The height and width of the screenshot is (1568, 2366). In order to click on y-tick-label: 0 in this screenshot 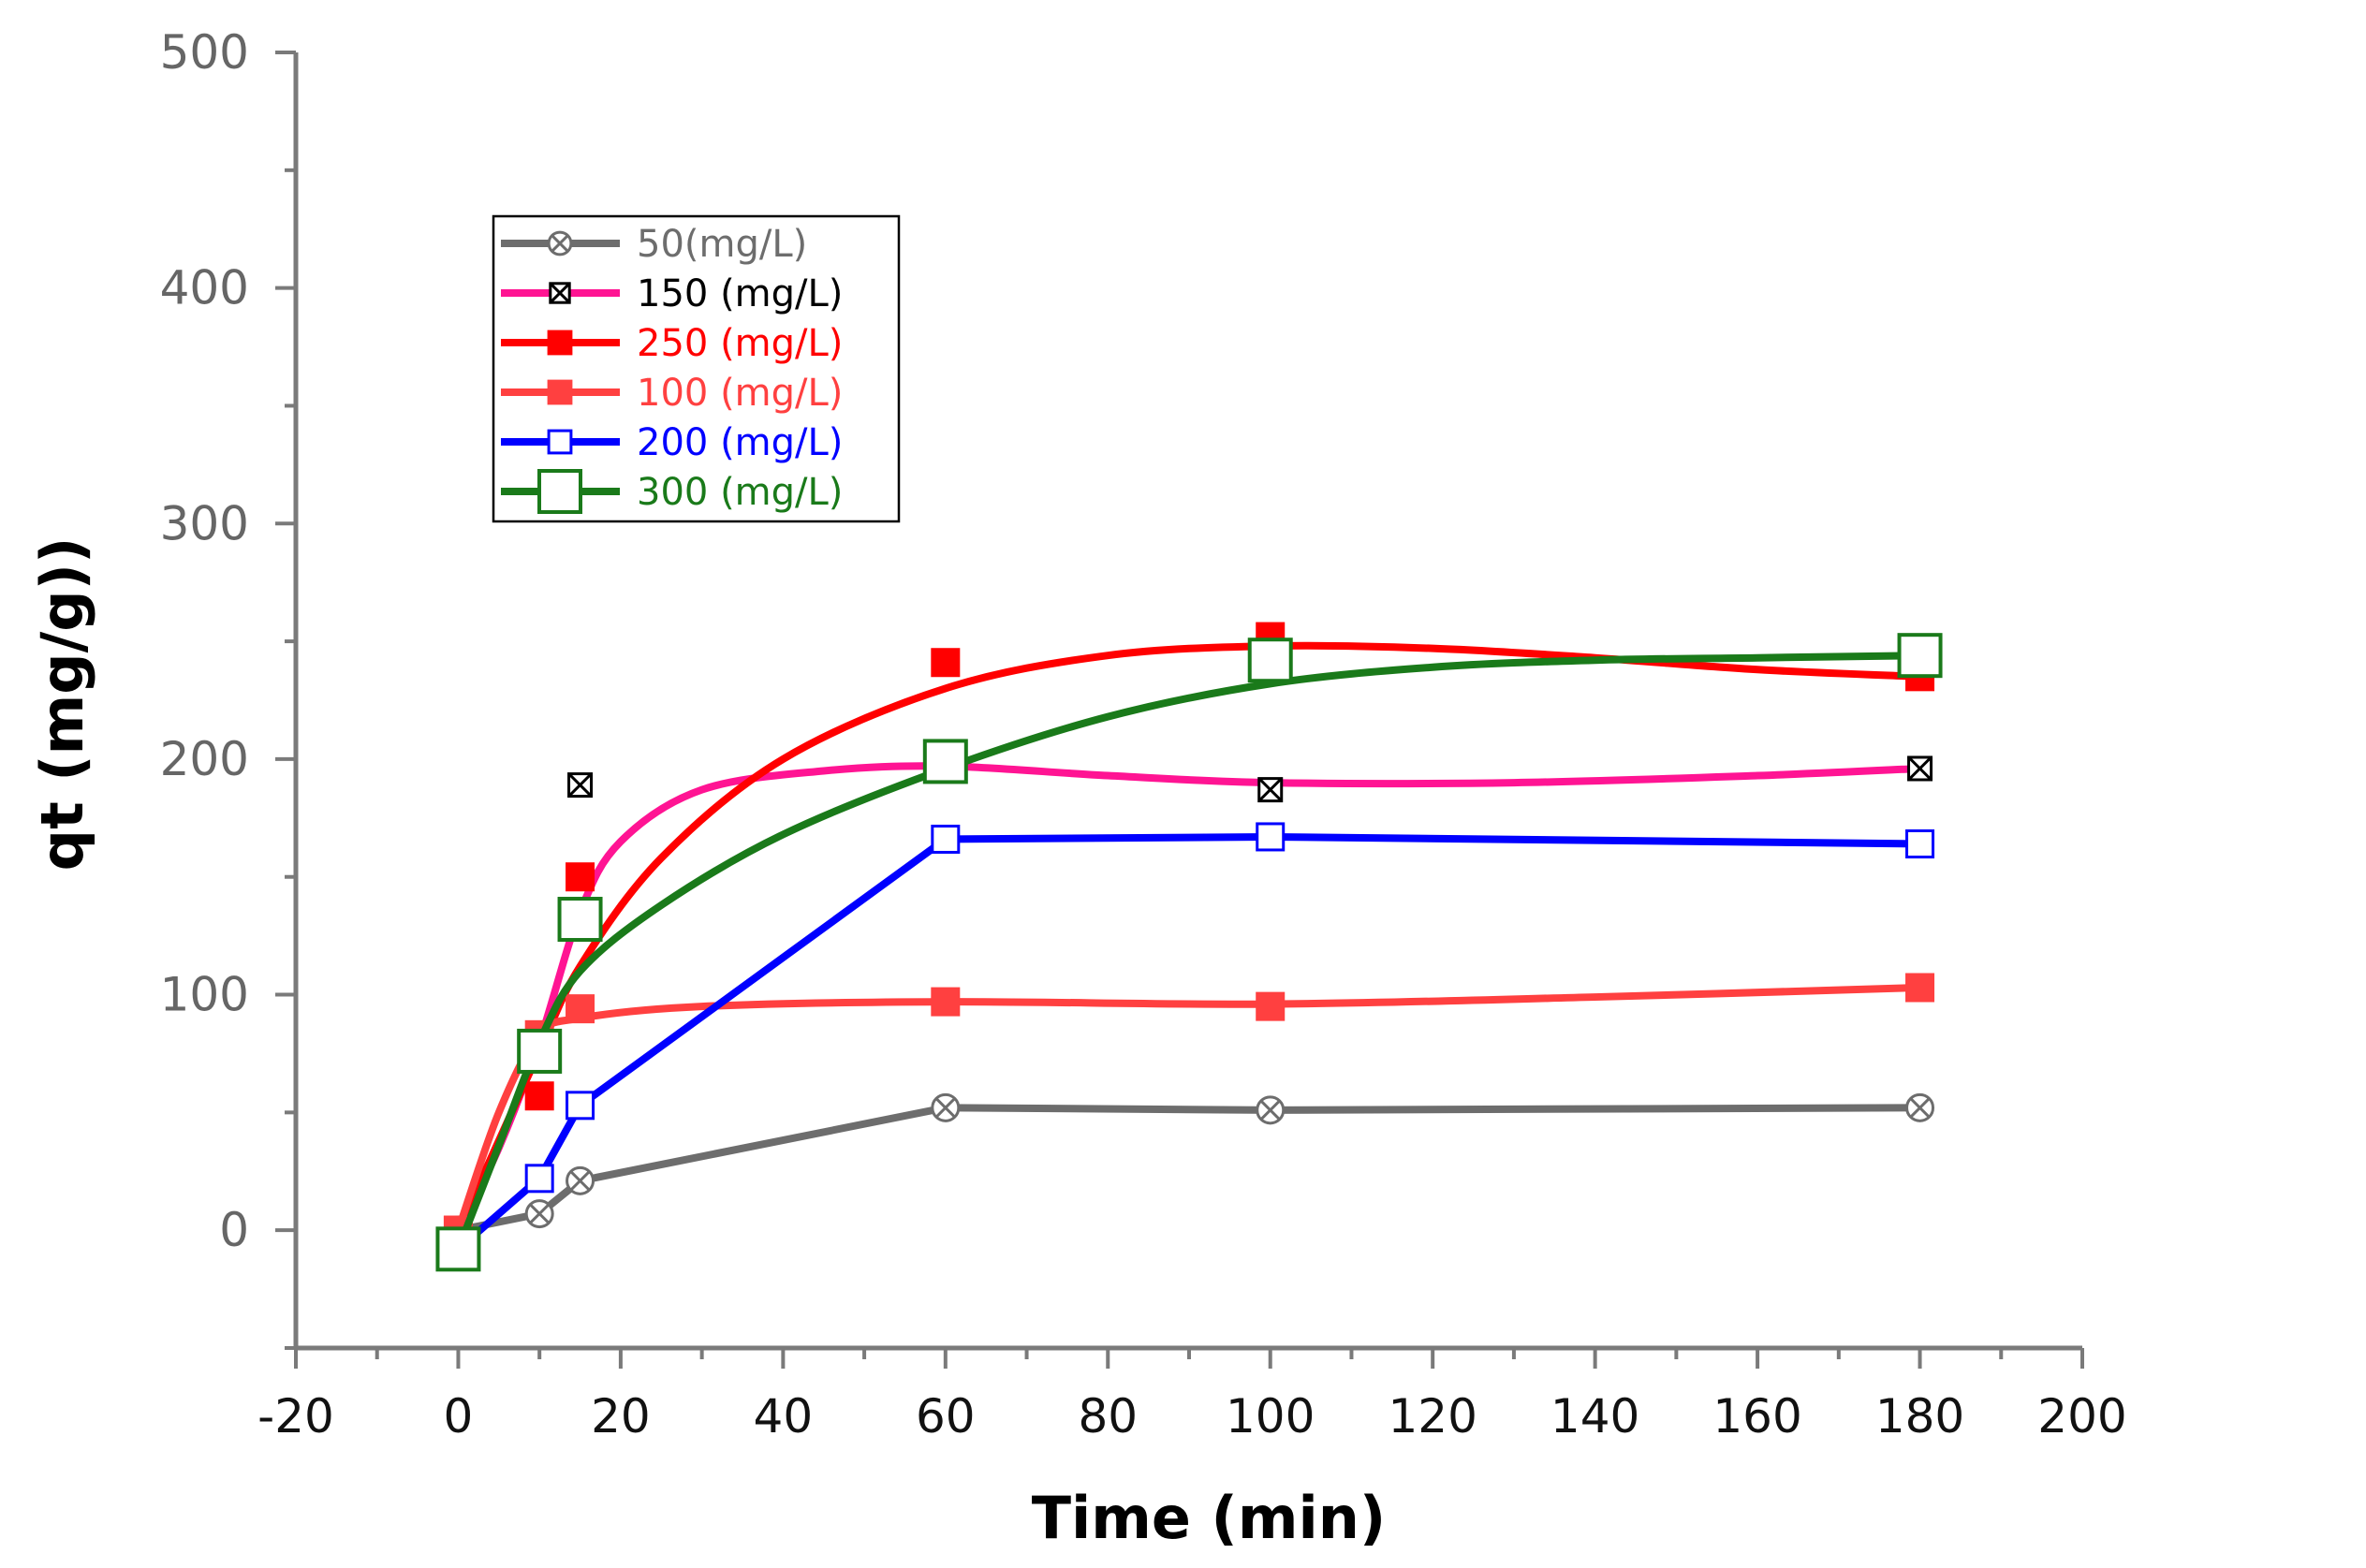, I will do `click(234, 1230)`.